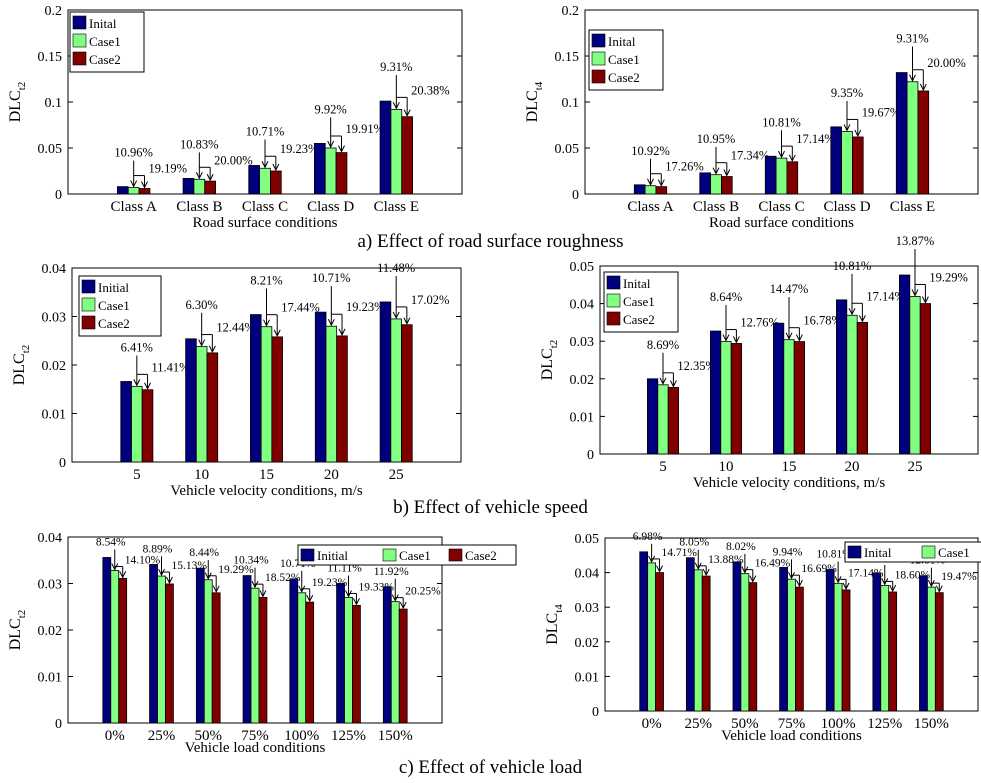 This screenshot has height=783, width=981. What do you see at coordinates (582, 305) in the screenshot?
I see `y-tick-label: 0.04` at bounding box center [582, 305].